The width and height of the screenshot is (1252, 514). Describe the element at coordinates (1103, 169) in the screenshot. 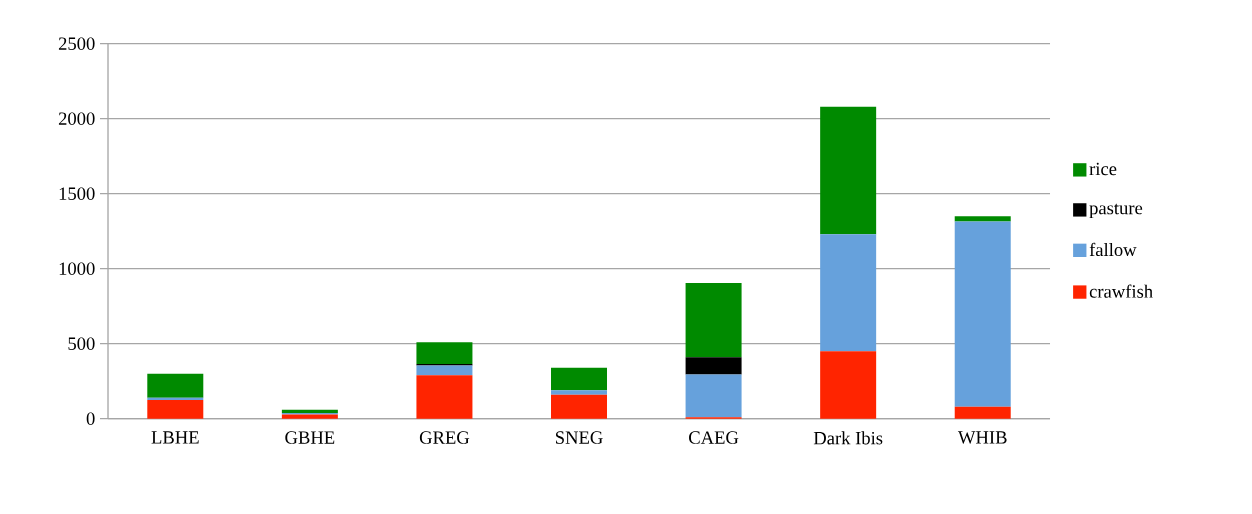

I see `legend-label: rice` at that location.